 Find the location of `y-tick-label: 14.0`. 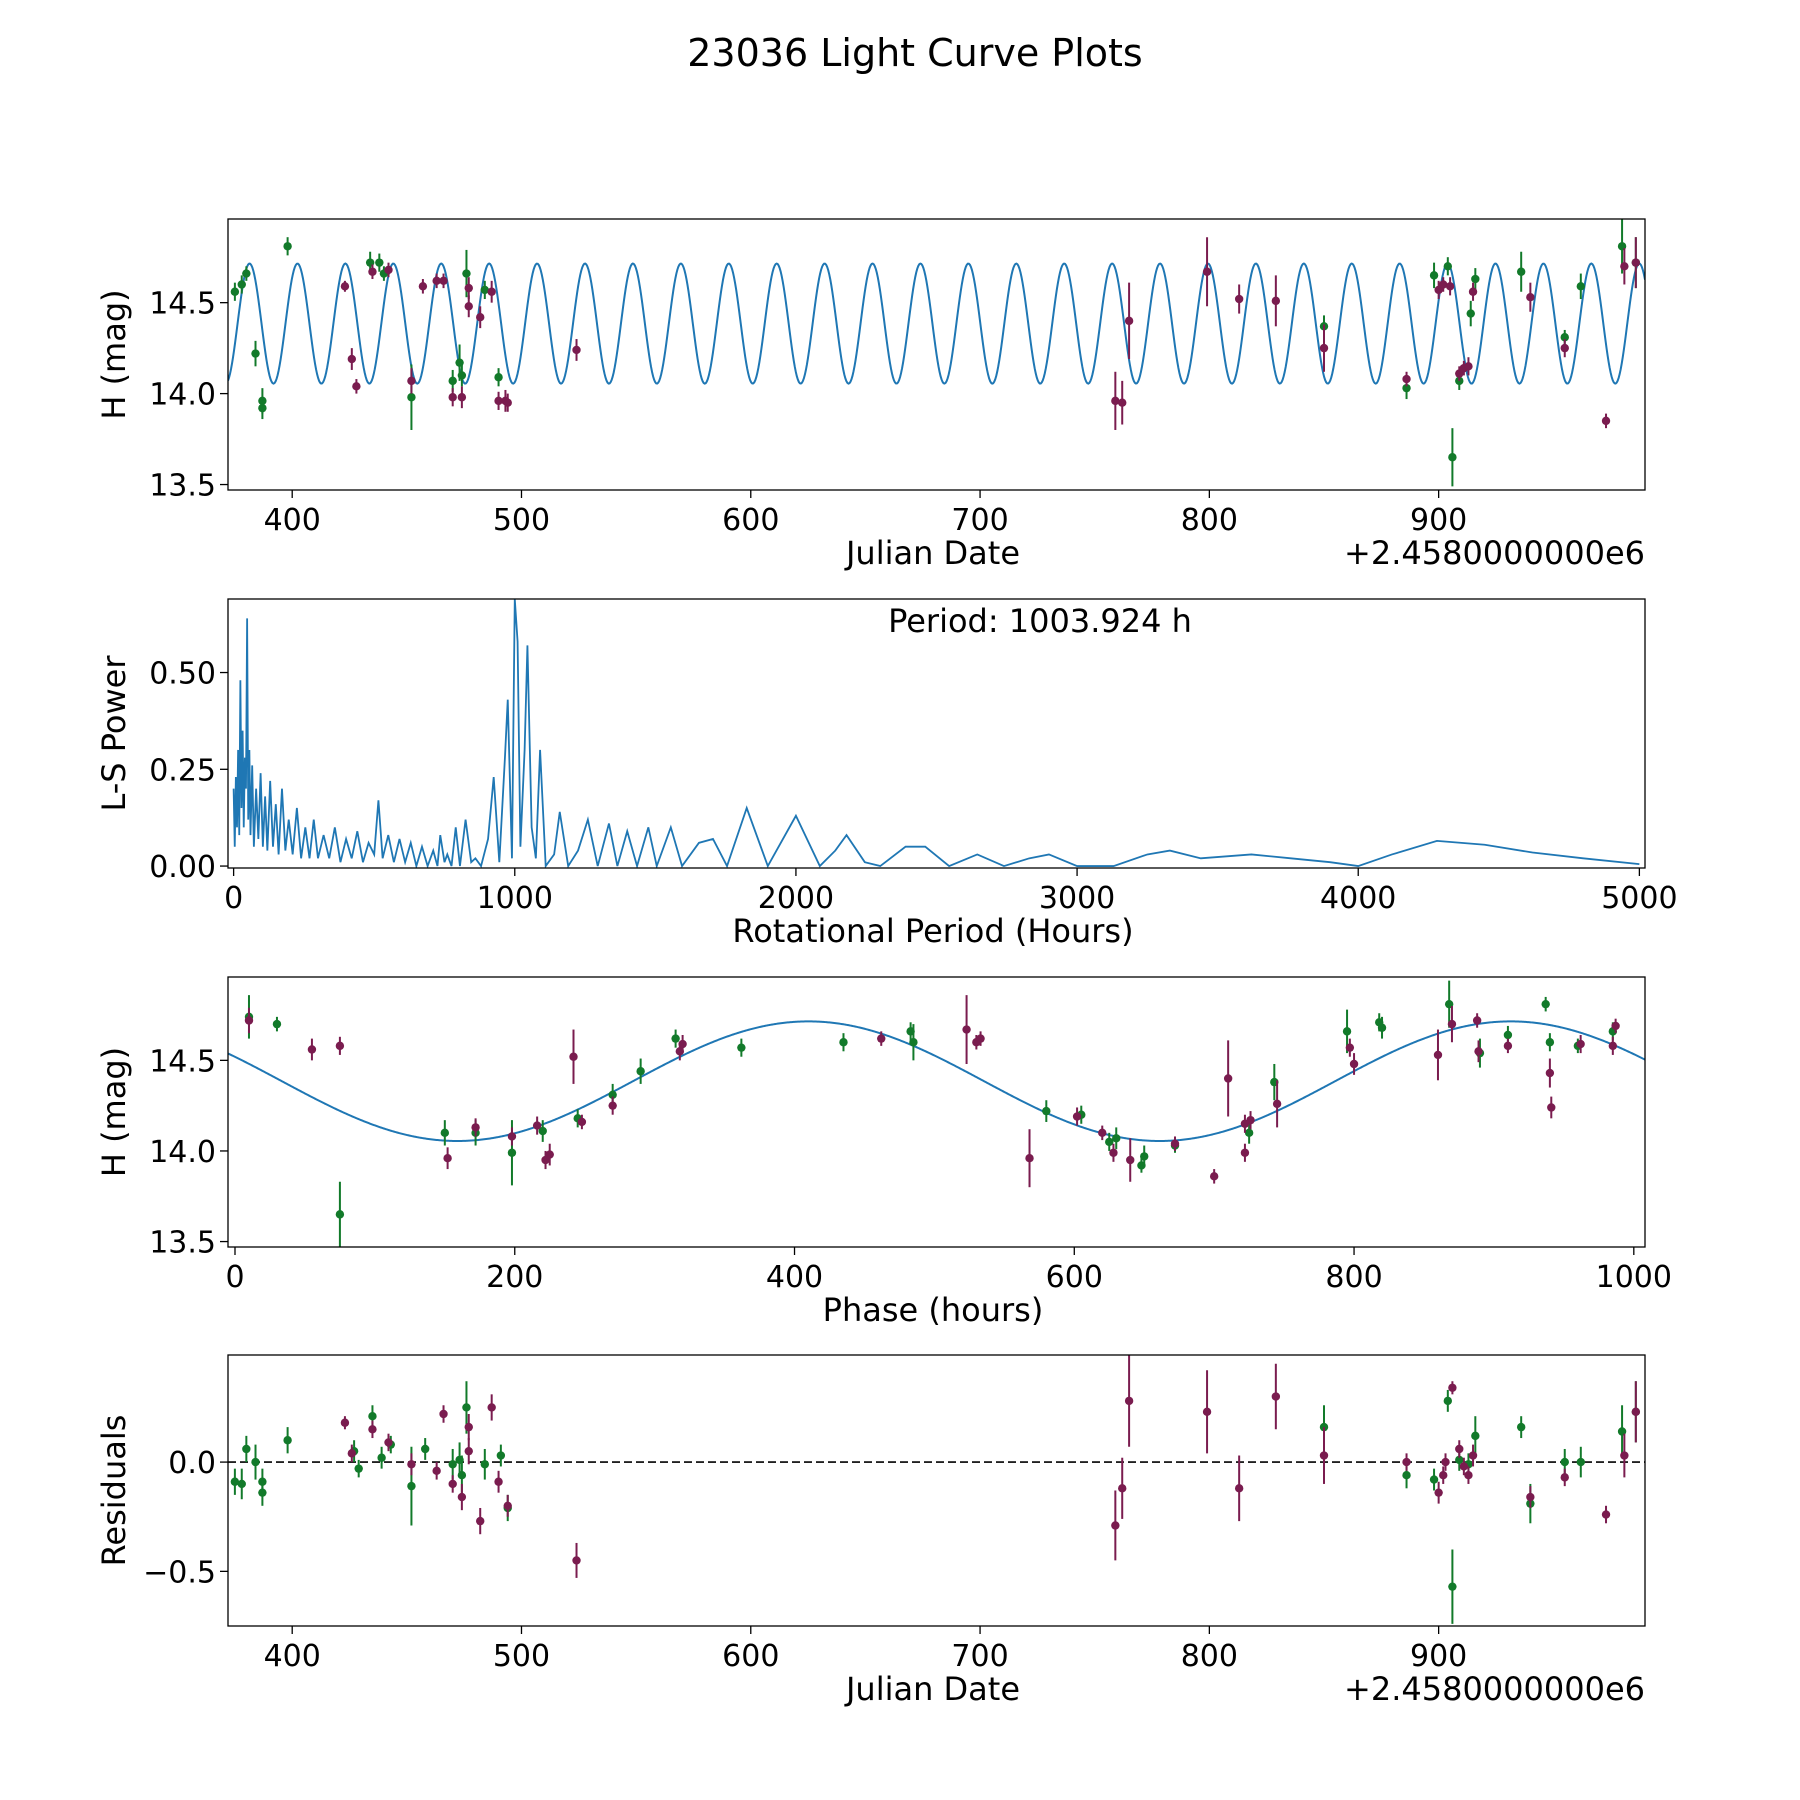

y-tick-label: 14.0 is located at coordinates (182, 1152).